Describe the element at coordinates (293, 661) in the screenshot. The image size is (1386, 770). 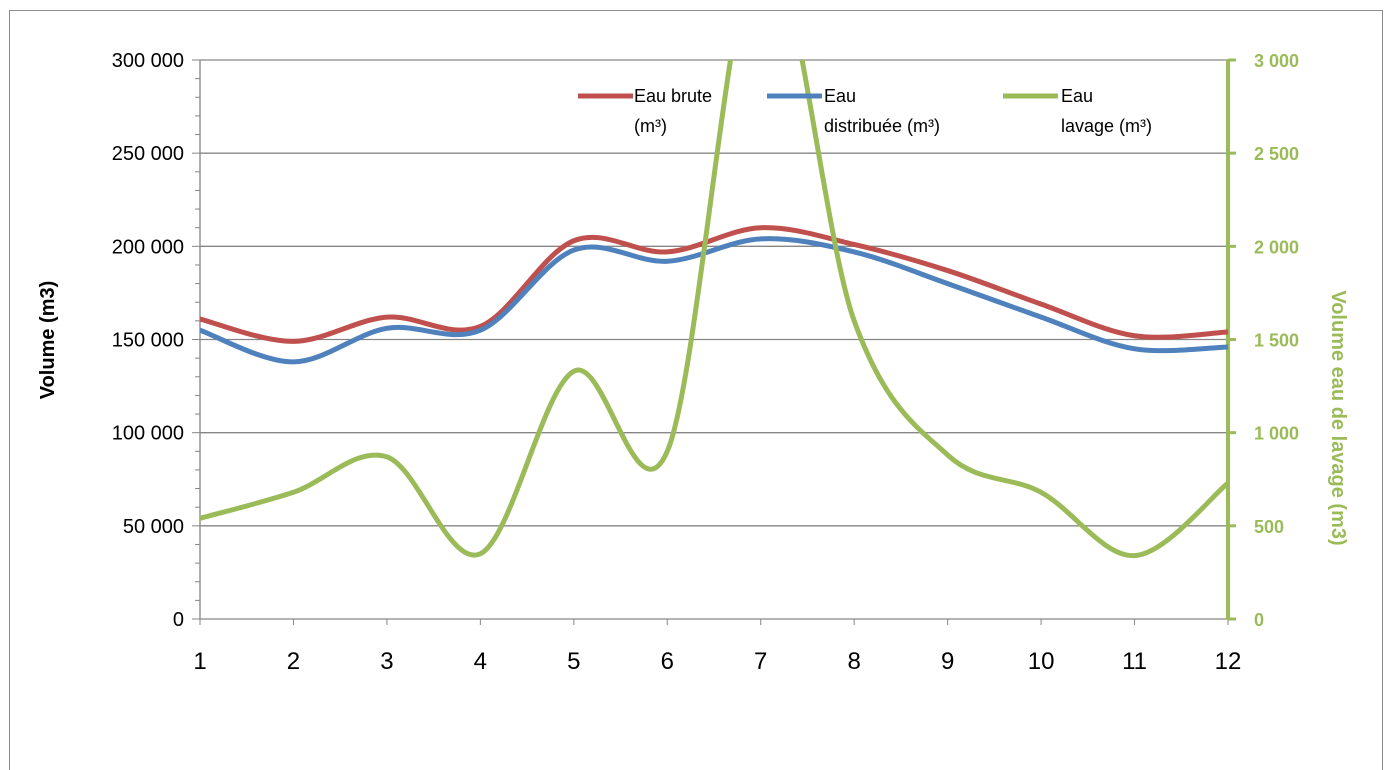
I see `x-tick-label: 2` at that location.